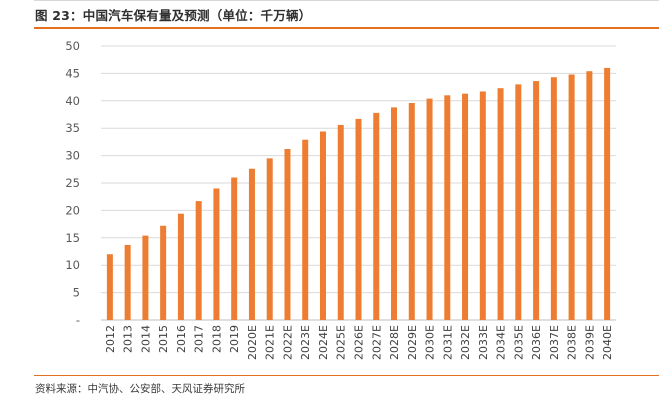 The image size is (659, 400). I want to click on x-tick-label: 2036E, so click(536, 342).